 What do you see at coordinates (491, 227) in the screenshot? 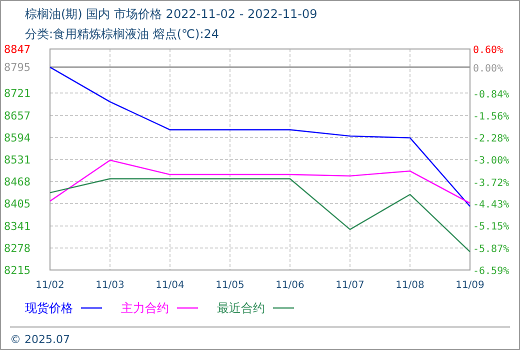
I see `y2-tick-label: -5.15%` at bounding box center [491, 227].